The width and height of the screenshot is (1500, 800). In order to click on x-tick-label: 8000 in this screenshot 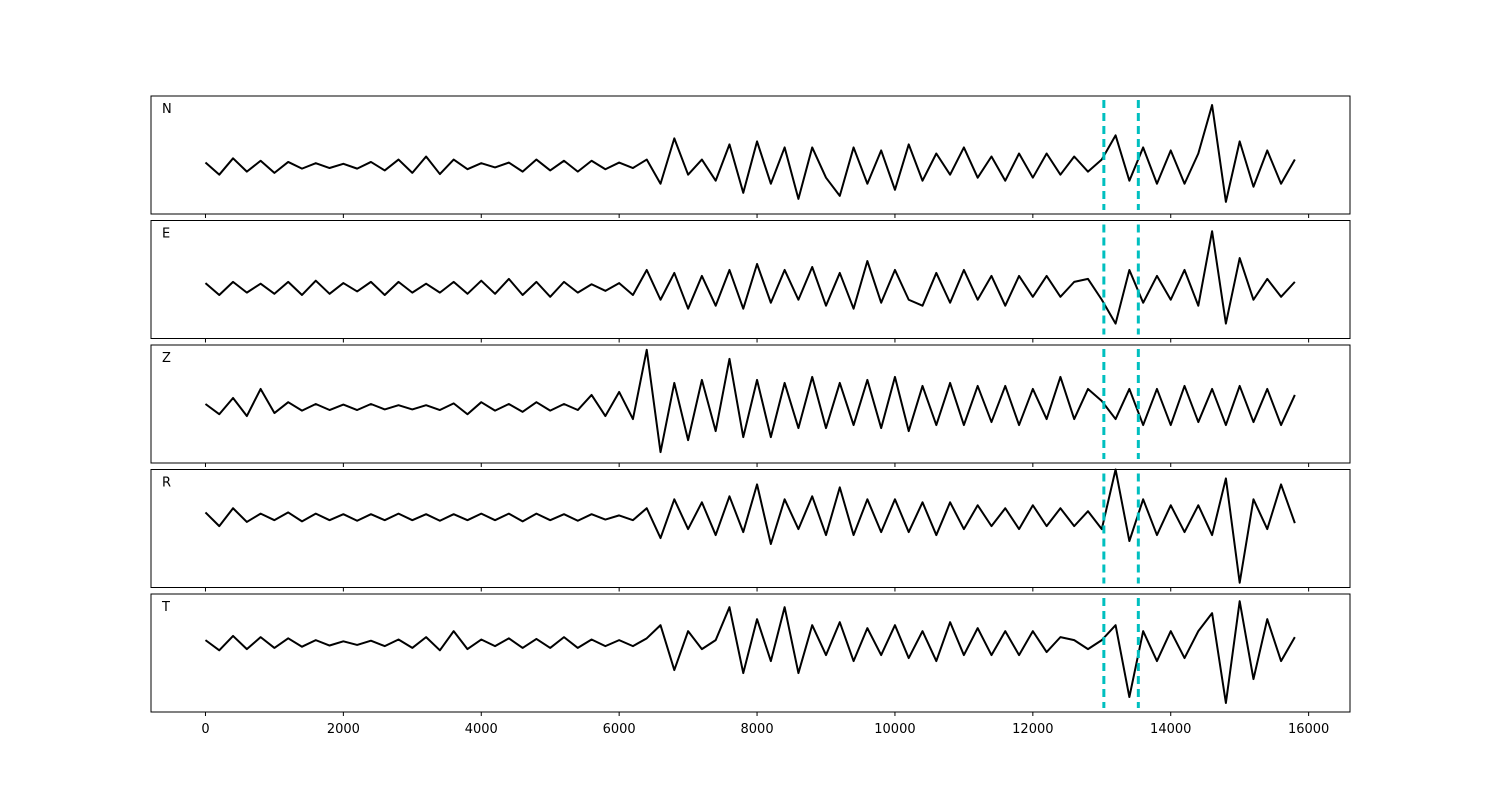, I will do `click(757, 729)`.